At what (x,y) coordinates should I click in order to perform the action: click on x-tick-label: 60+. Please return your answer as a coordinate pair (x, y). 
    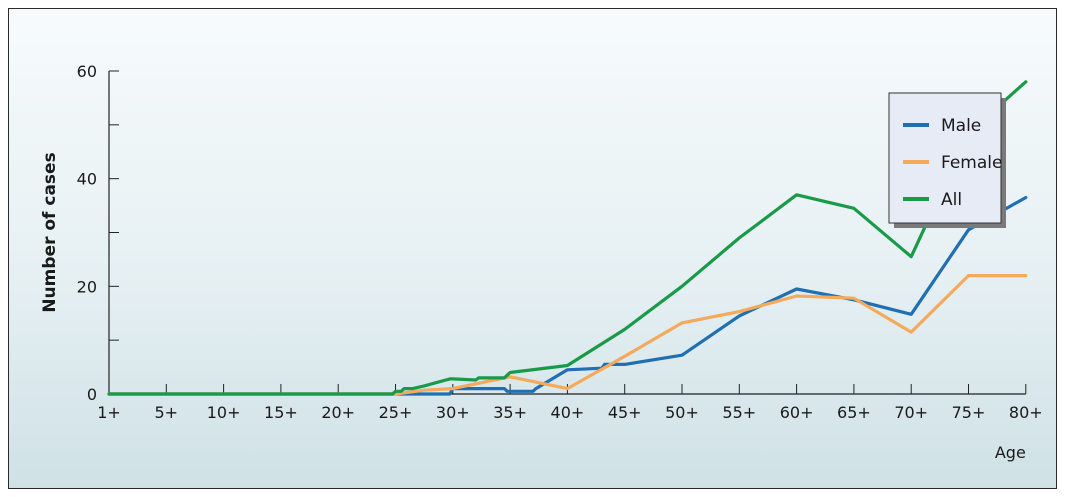
    Looking at the image, I should click on (797, 412).